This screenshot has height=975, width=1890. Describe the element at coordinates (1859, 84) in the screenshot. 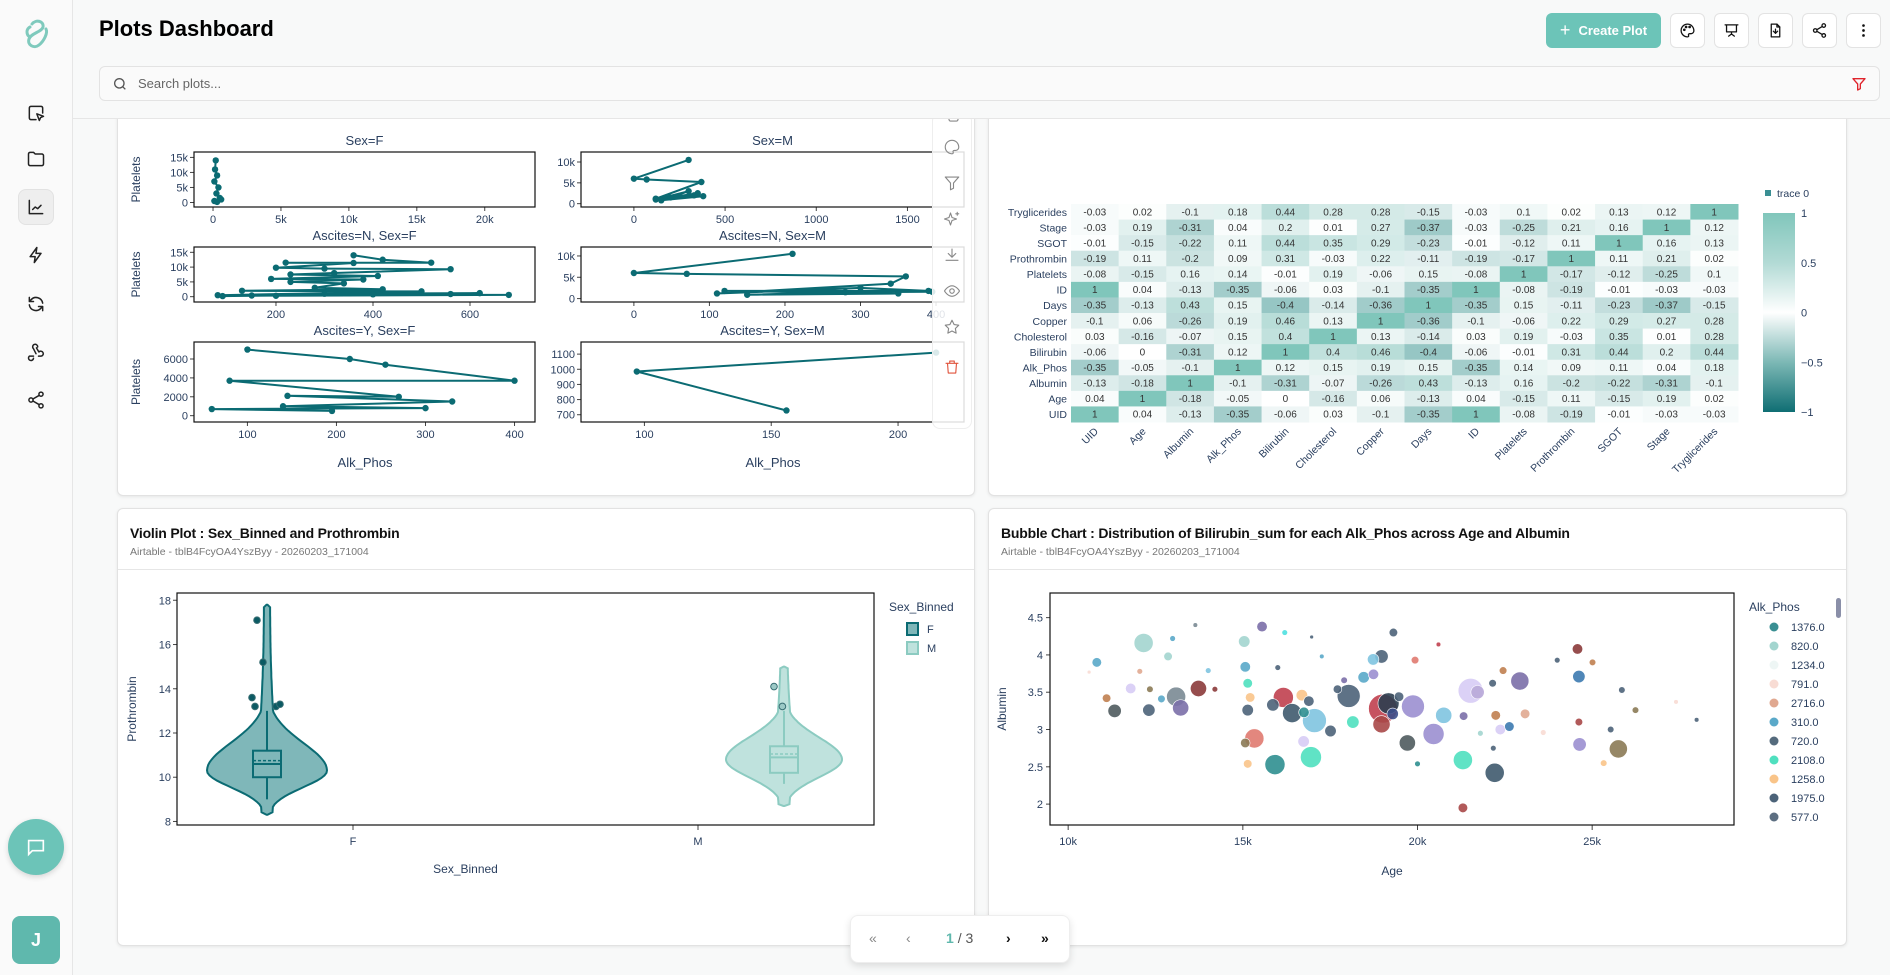

I see `filter-icon` at that location.